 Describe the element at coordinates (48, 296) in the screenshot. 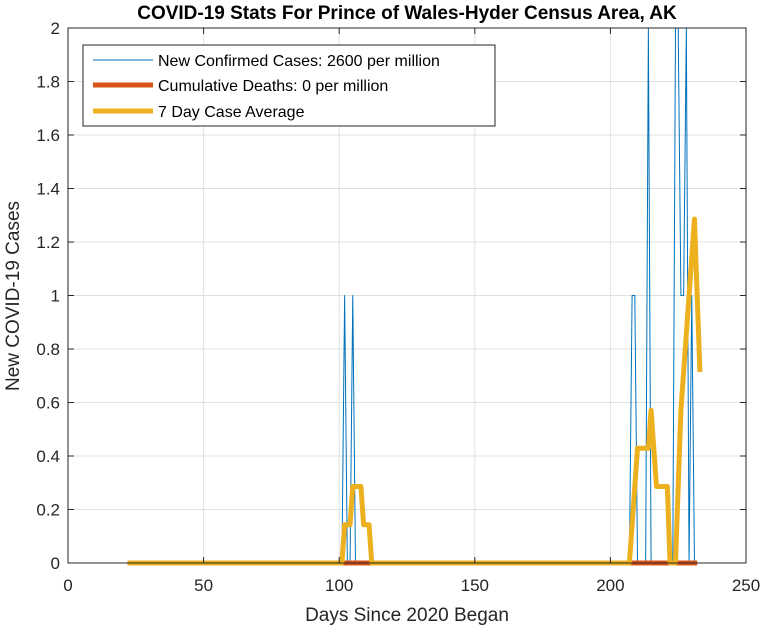

I see `y-tick-labels: 0 0.2 0.4 0.6 0.8 1 1.2 1.4 1.6 1.8 2` at that location.